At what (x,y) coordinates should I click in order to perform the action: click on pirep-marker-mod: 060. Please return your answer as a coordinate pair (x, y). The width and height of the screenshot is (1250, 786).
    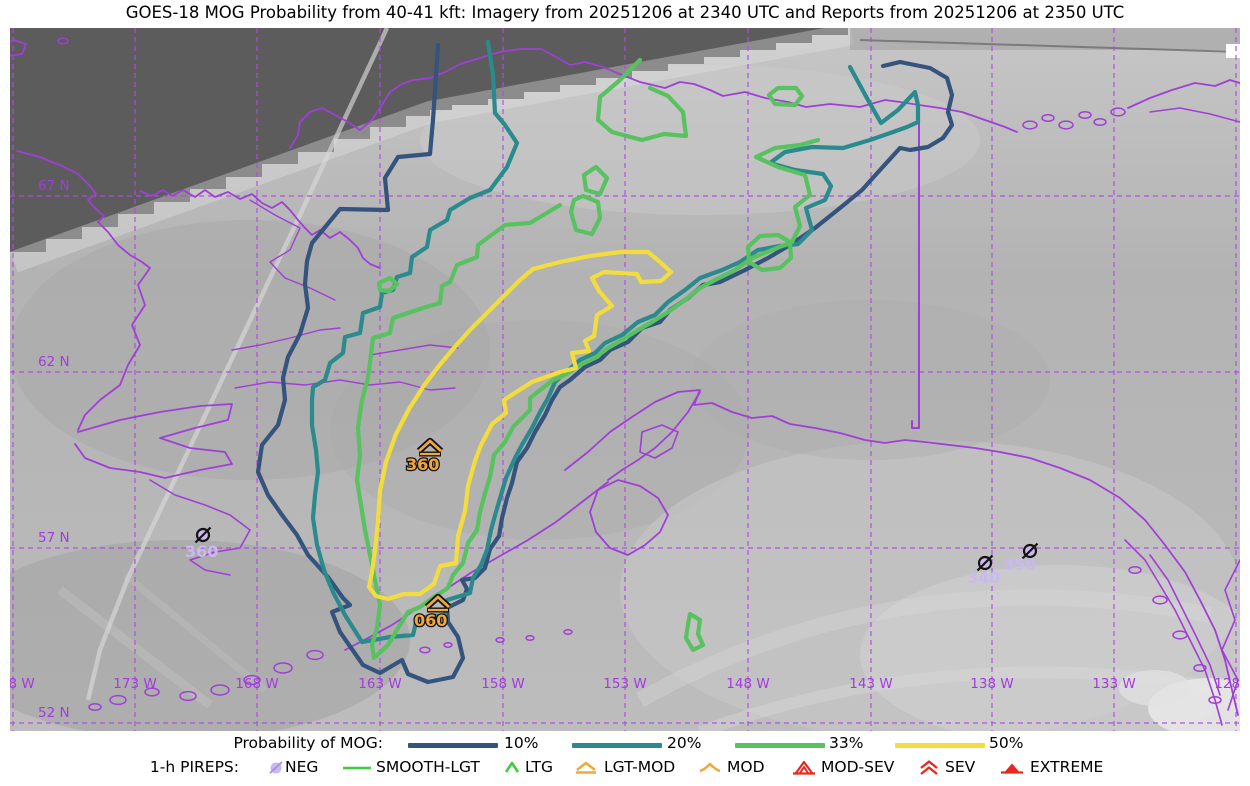
    Looking at the image, I should click on (432, 612).